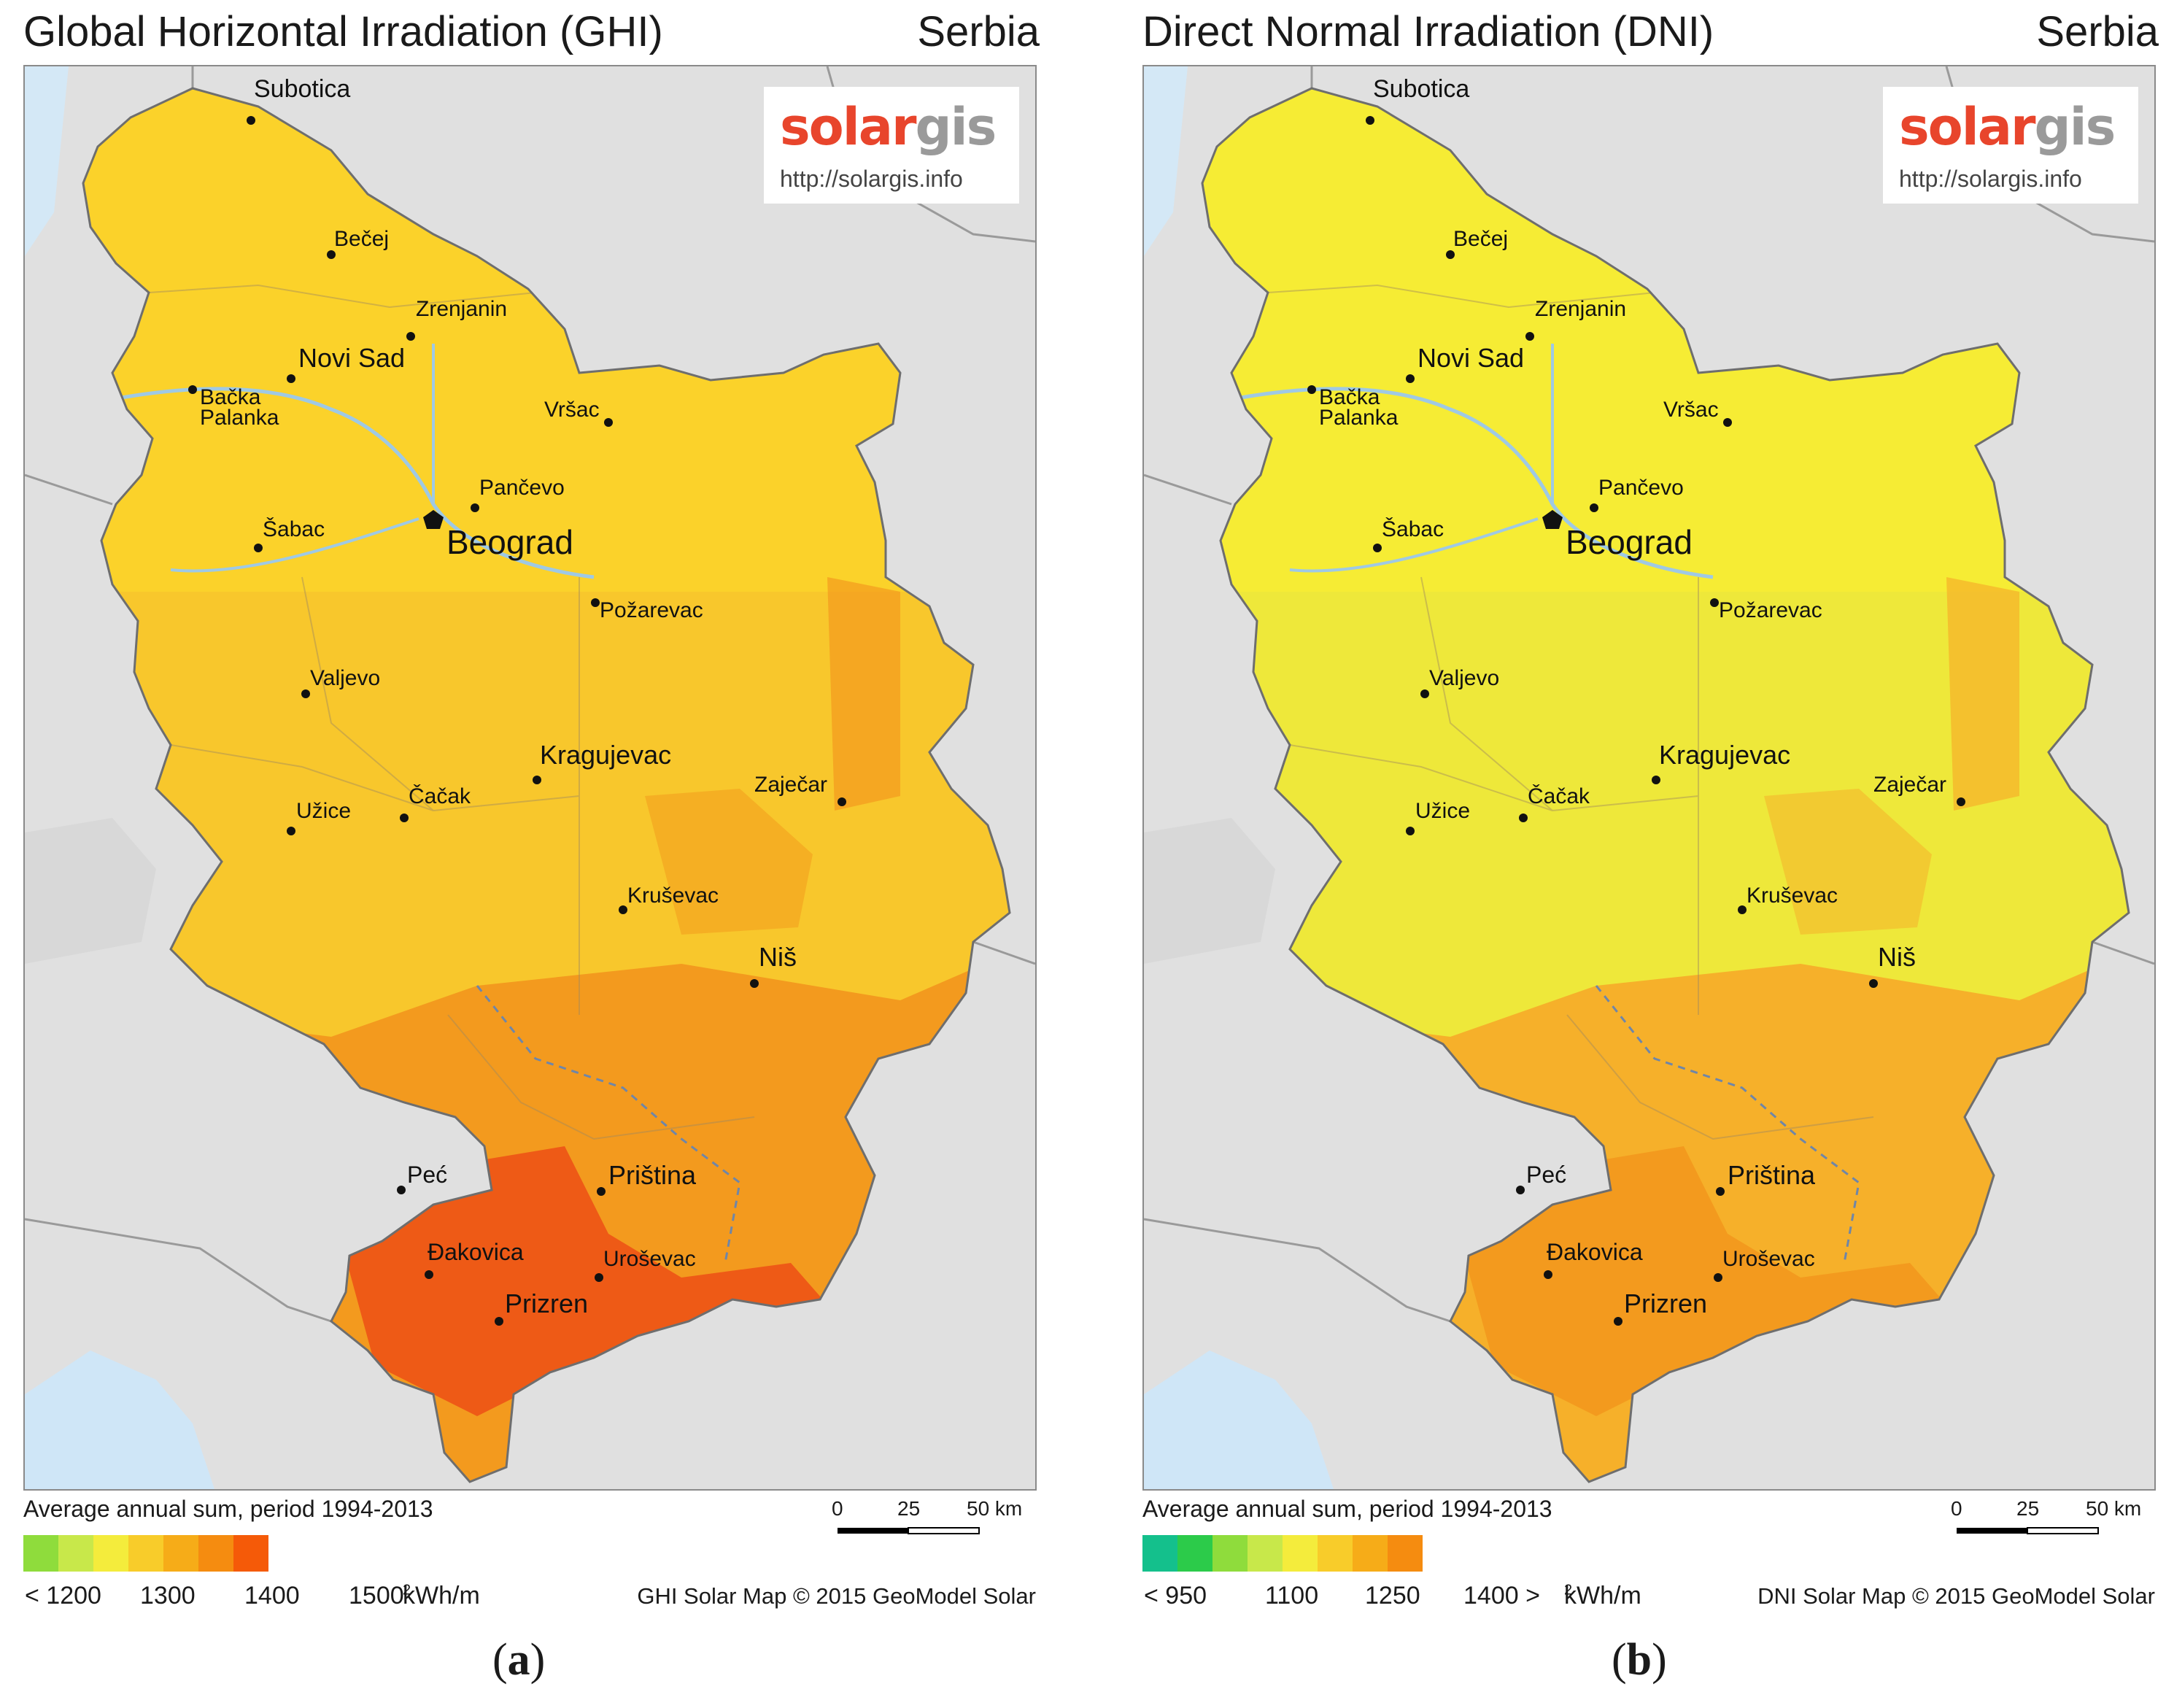  I want to click on city-label: Bečej, so click(361, 239).